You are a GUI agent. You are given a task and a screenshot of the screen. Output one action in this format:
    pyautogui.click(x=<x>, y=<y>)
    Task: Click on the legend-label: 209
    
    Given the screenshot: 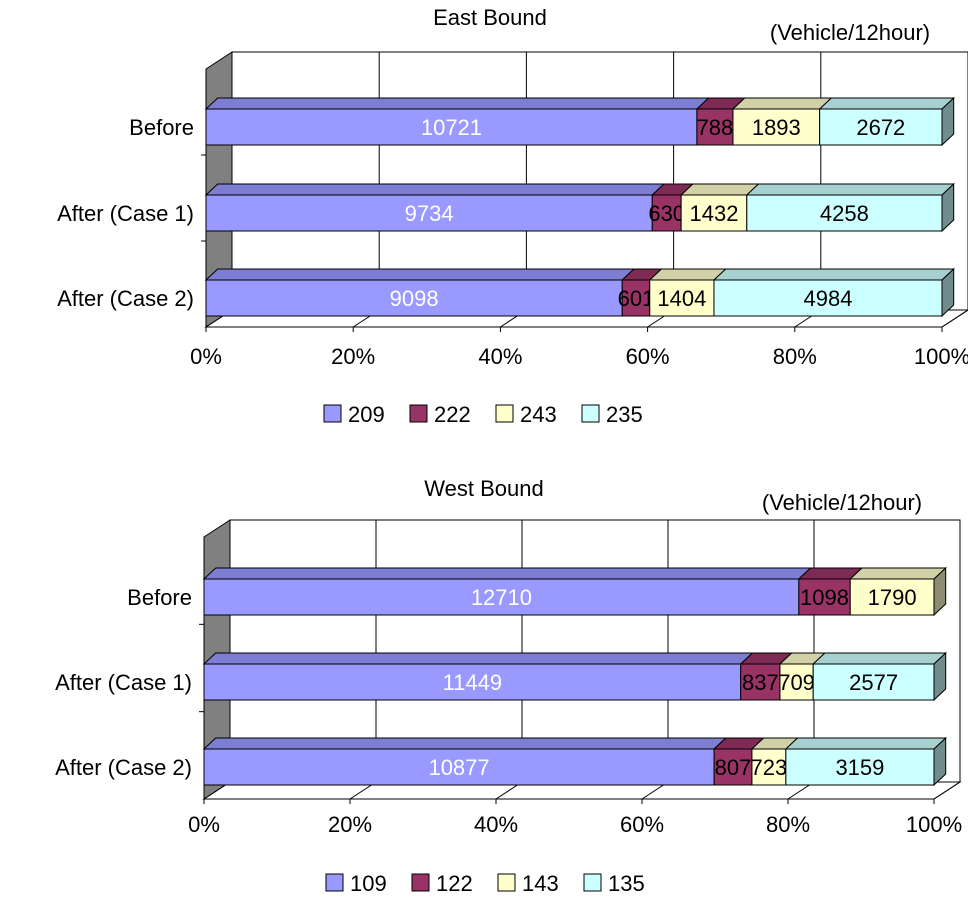 What is the action you would take?
    pyautogui.click(x=366, y=414)
    